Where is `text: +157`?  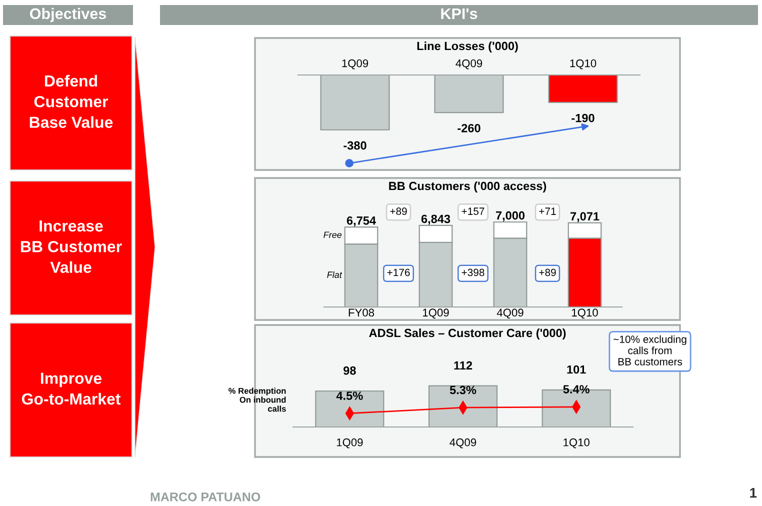 text: +157 is located at coordinates (473, 211).